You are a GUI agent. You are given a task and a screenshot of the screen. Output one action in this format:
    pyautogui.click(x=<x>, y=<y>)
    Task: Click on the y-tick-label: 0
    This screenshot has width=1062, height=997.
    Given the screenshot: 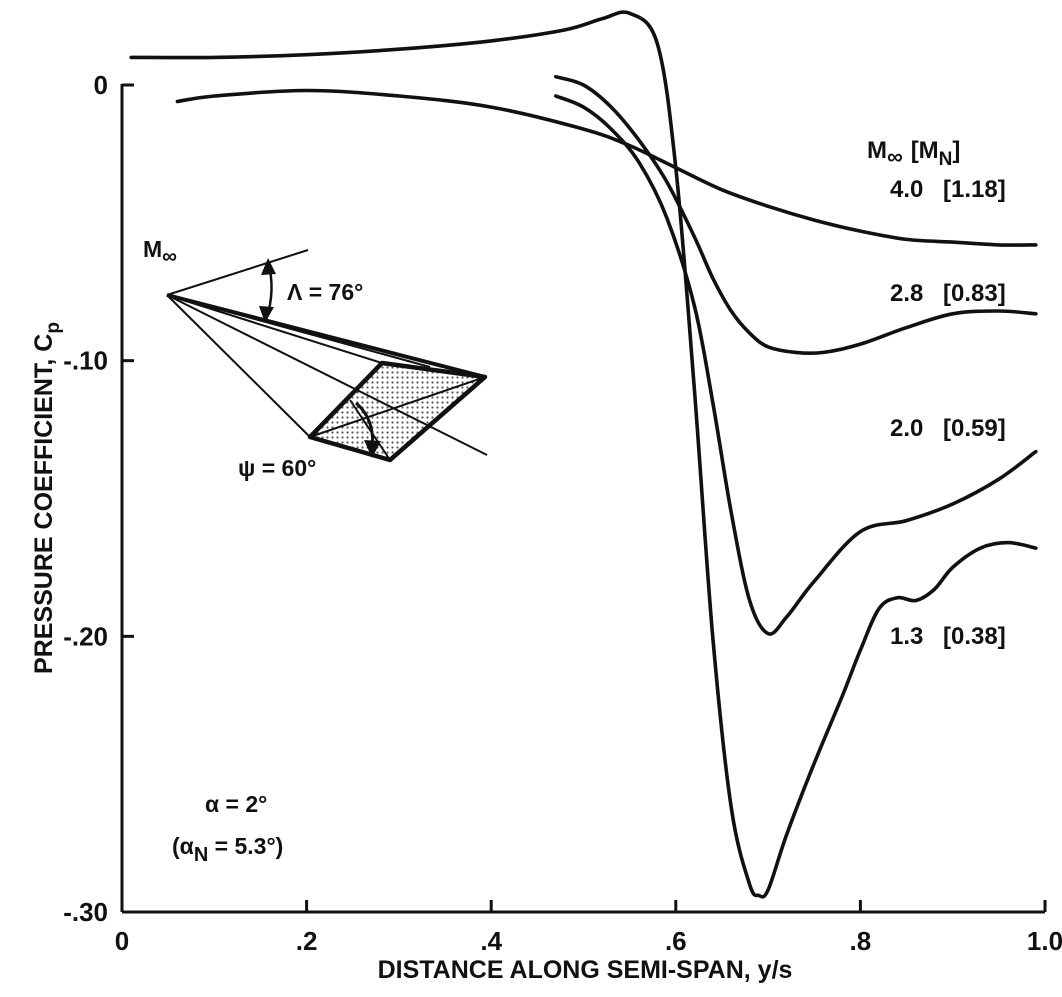 What is the action you would take?
    pyautogui.click(x=101, y=85)
    